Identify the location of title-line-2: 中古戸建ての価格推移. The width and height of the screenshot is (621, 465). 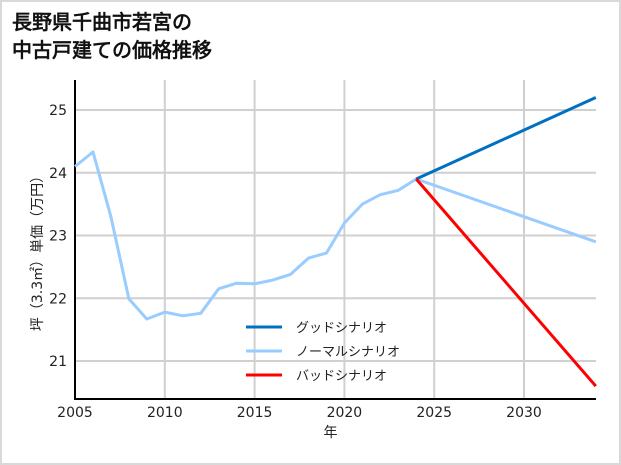
(112, 50).